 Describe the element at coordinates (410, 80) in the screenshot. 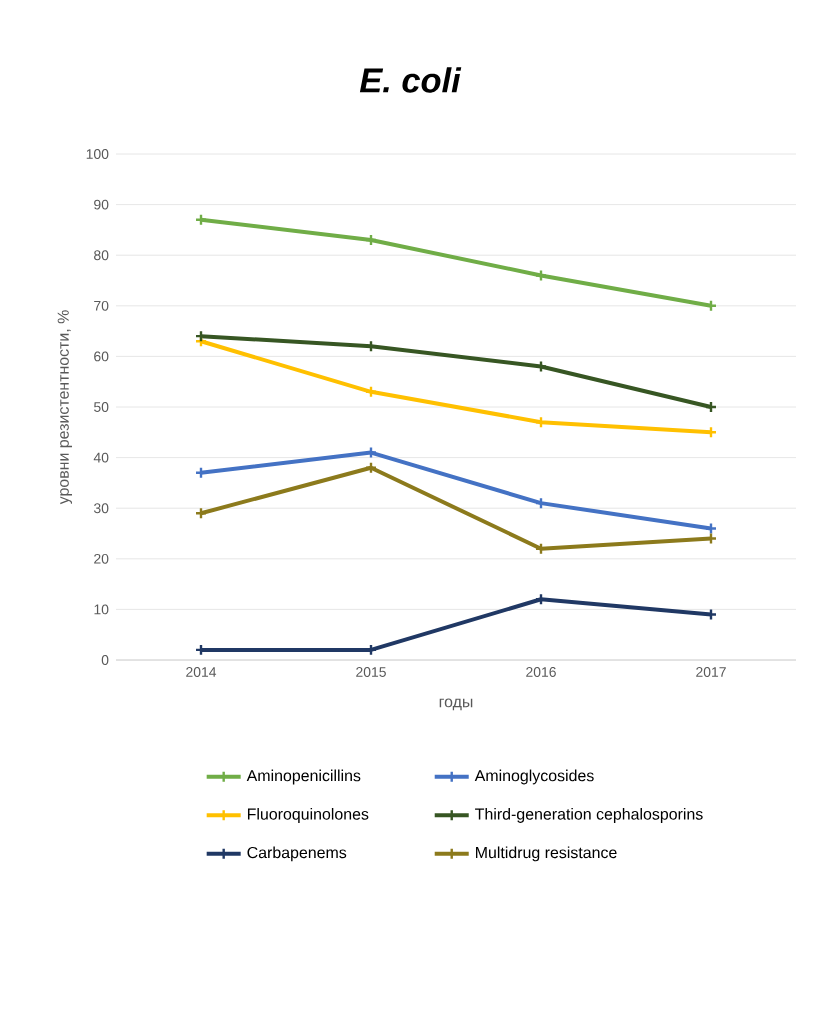

I see `chart-title: E. coli` at that location.